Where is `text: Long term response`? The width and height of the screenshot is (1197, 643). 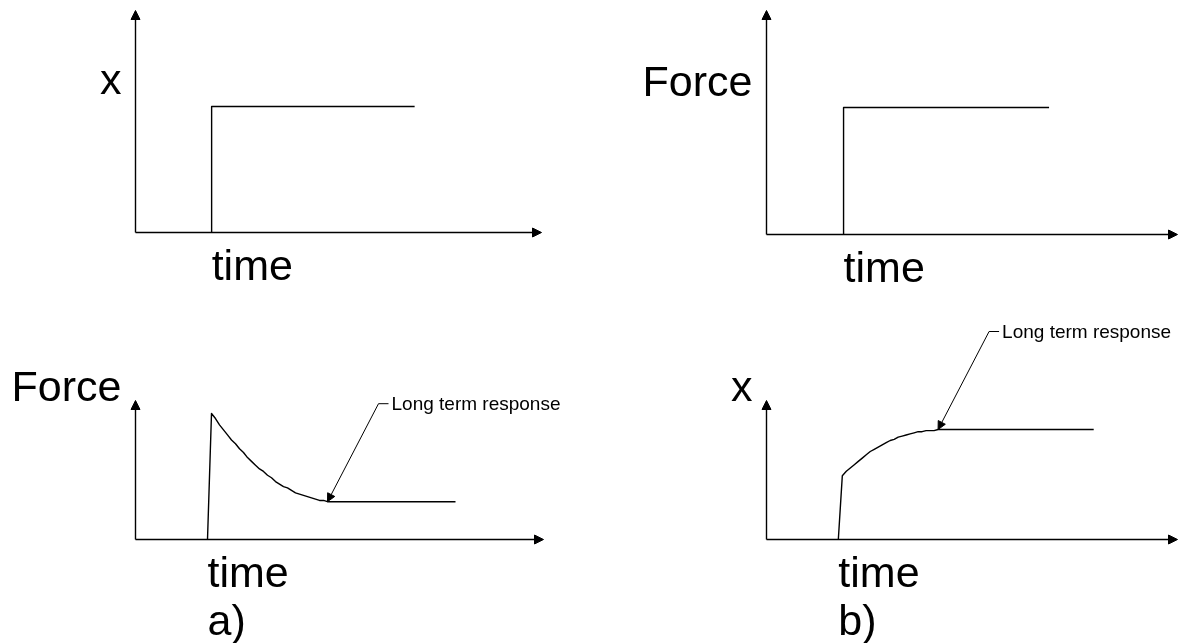 text: Long term response is located at coordinates (1087, 331).